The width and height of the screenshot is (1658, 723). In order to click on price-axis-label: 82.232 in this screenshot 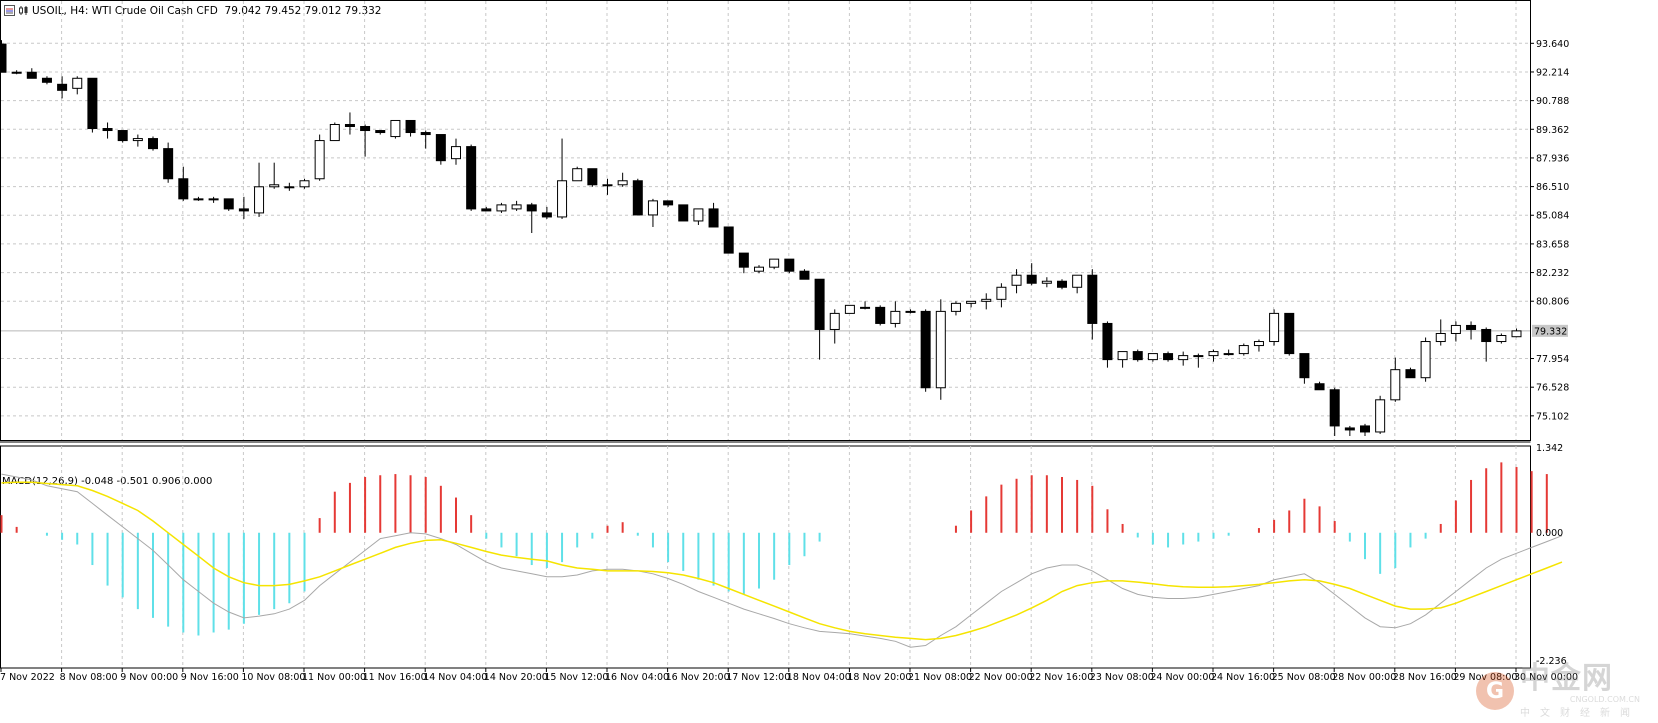, I will do `click(1552, 273)`.